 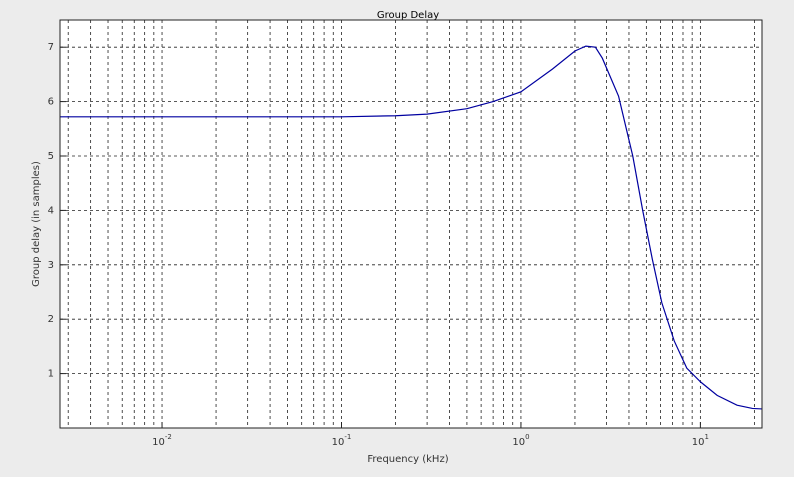 What do you see at coordinates (51, 47) in the screenshot?
I see `y-tick-label: 7` at bounding box center [51, 47].